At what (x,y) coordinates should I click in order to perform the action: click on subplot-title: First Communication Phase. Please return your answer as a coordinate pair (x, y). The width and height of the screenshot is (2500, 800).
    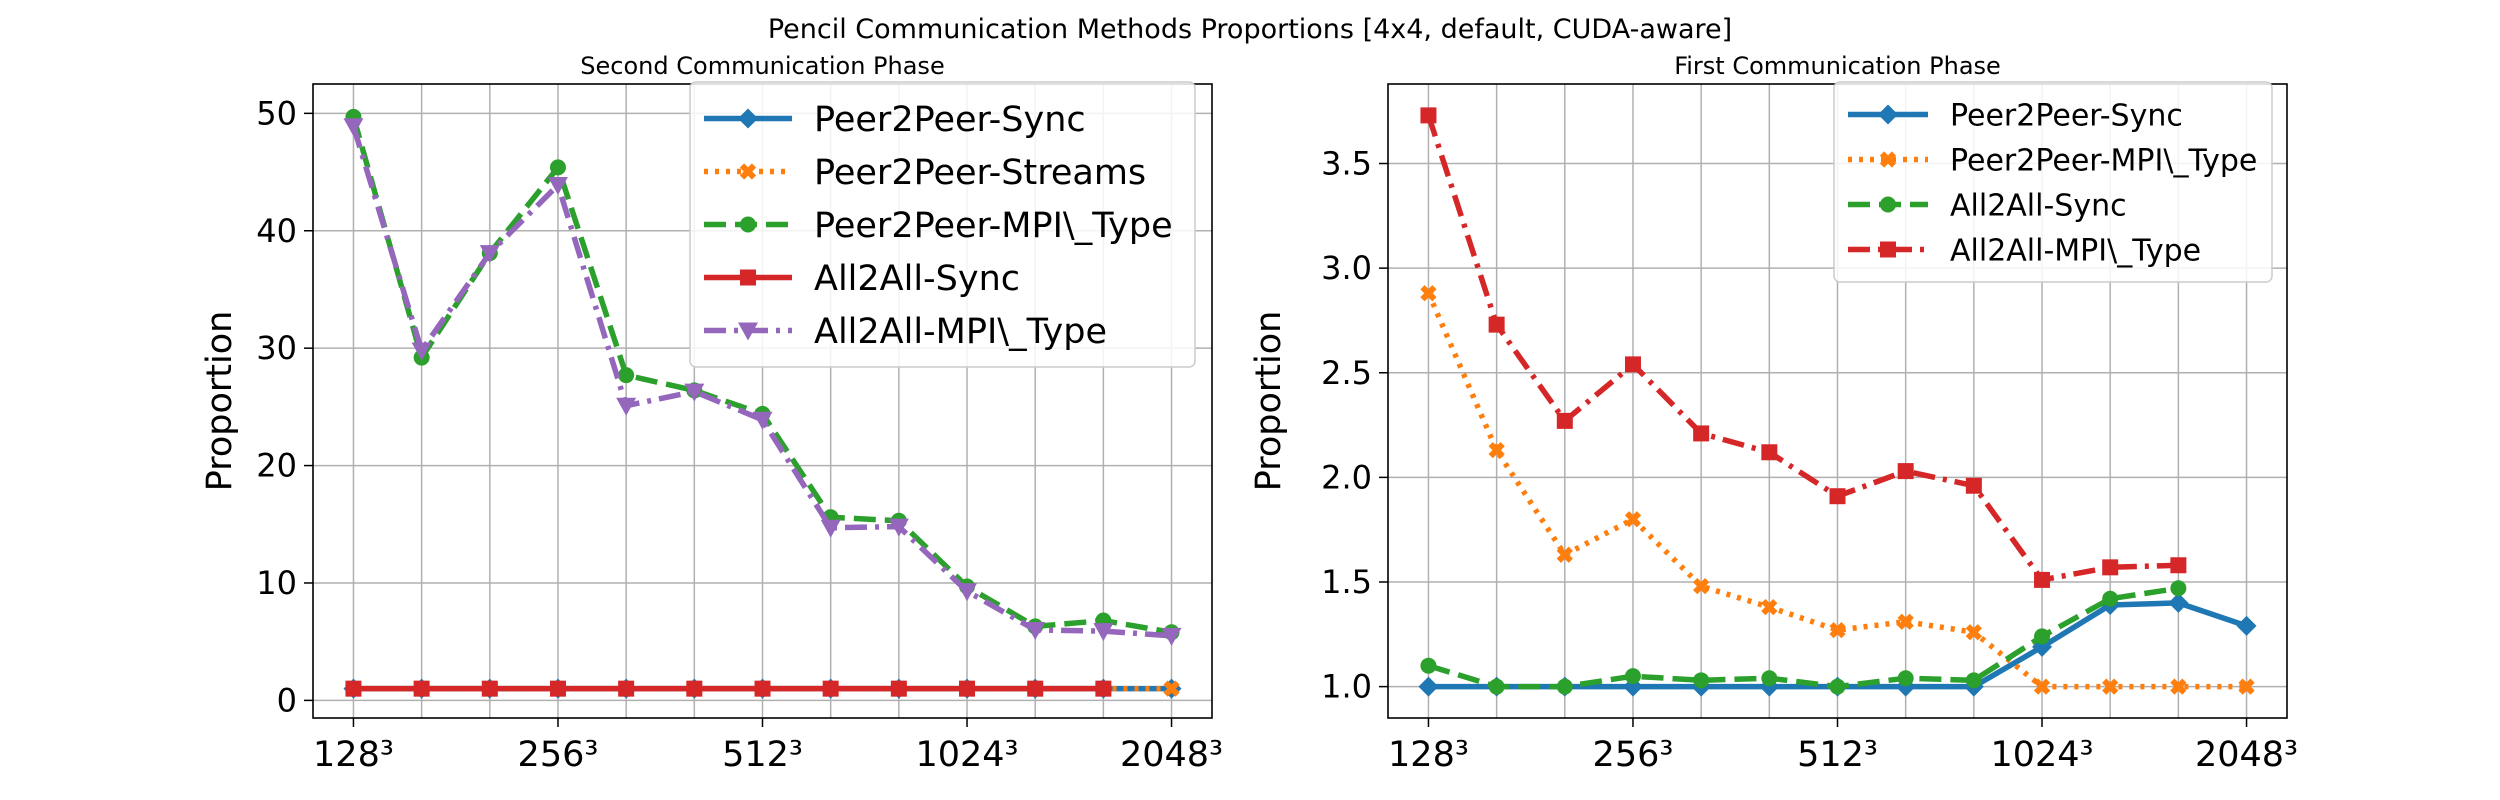
    Looking at the image, I should click on (1837, 66).